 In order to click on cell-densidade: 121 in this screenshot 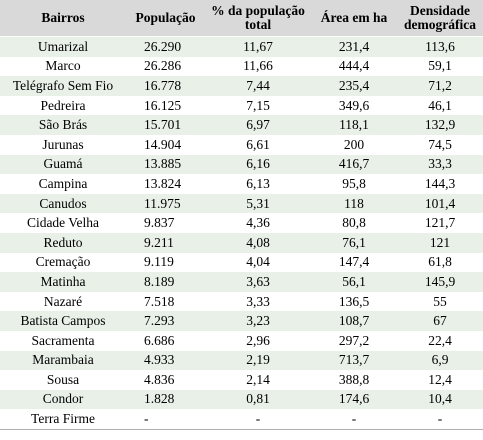, I will do `click(440, 242)`.